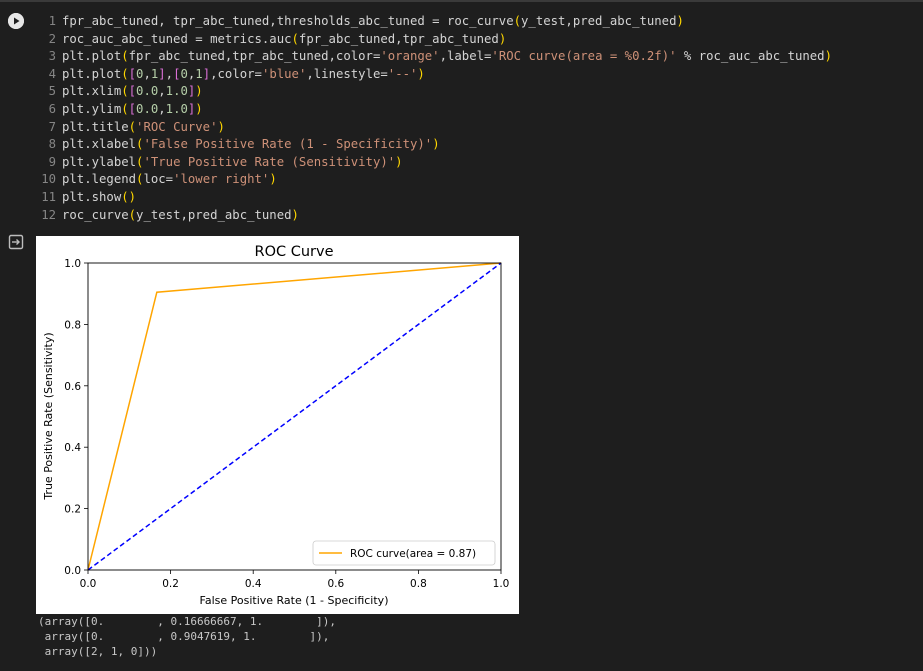 Image resolution: width=923 pixels, height=671 pixels. I want to click on code-text: plt.legend(loc='lower right'), so click(169, 179).